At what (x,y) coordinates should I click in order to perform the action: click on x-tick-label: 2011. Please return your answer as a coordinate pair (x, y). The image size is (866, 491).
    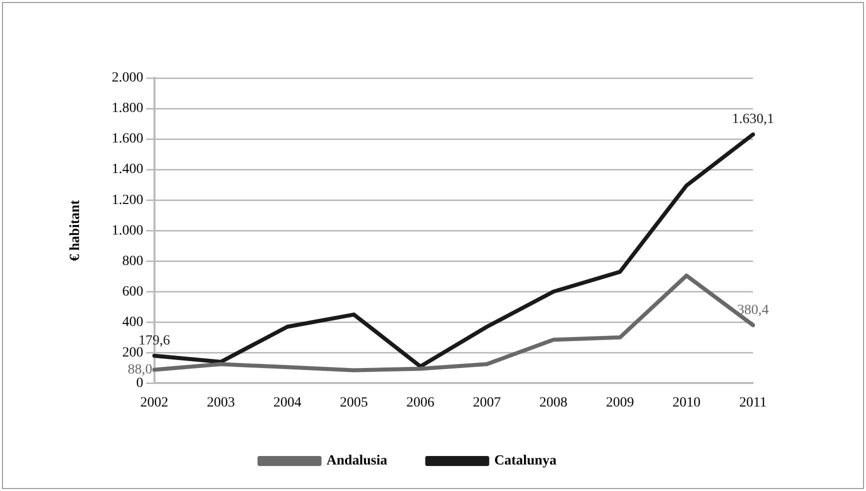
    Looking at the image, I should click on (753, 402).